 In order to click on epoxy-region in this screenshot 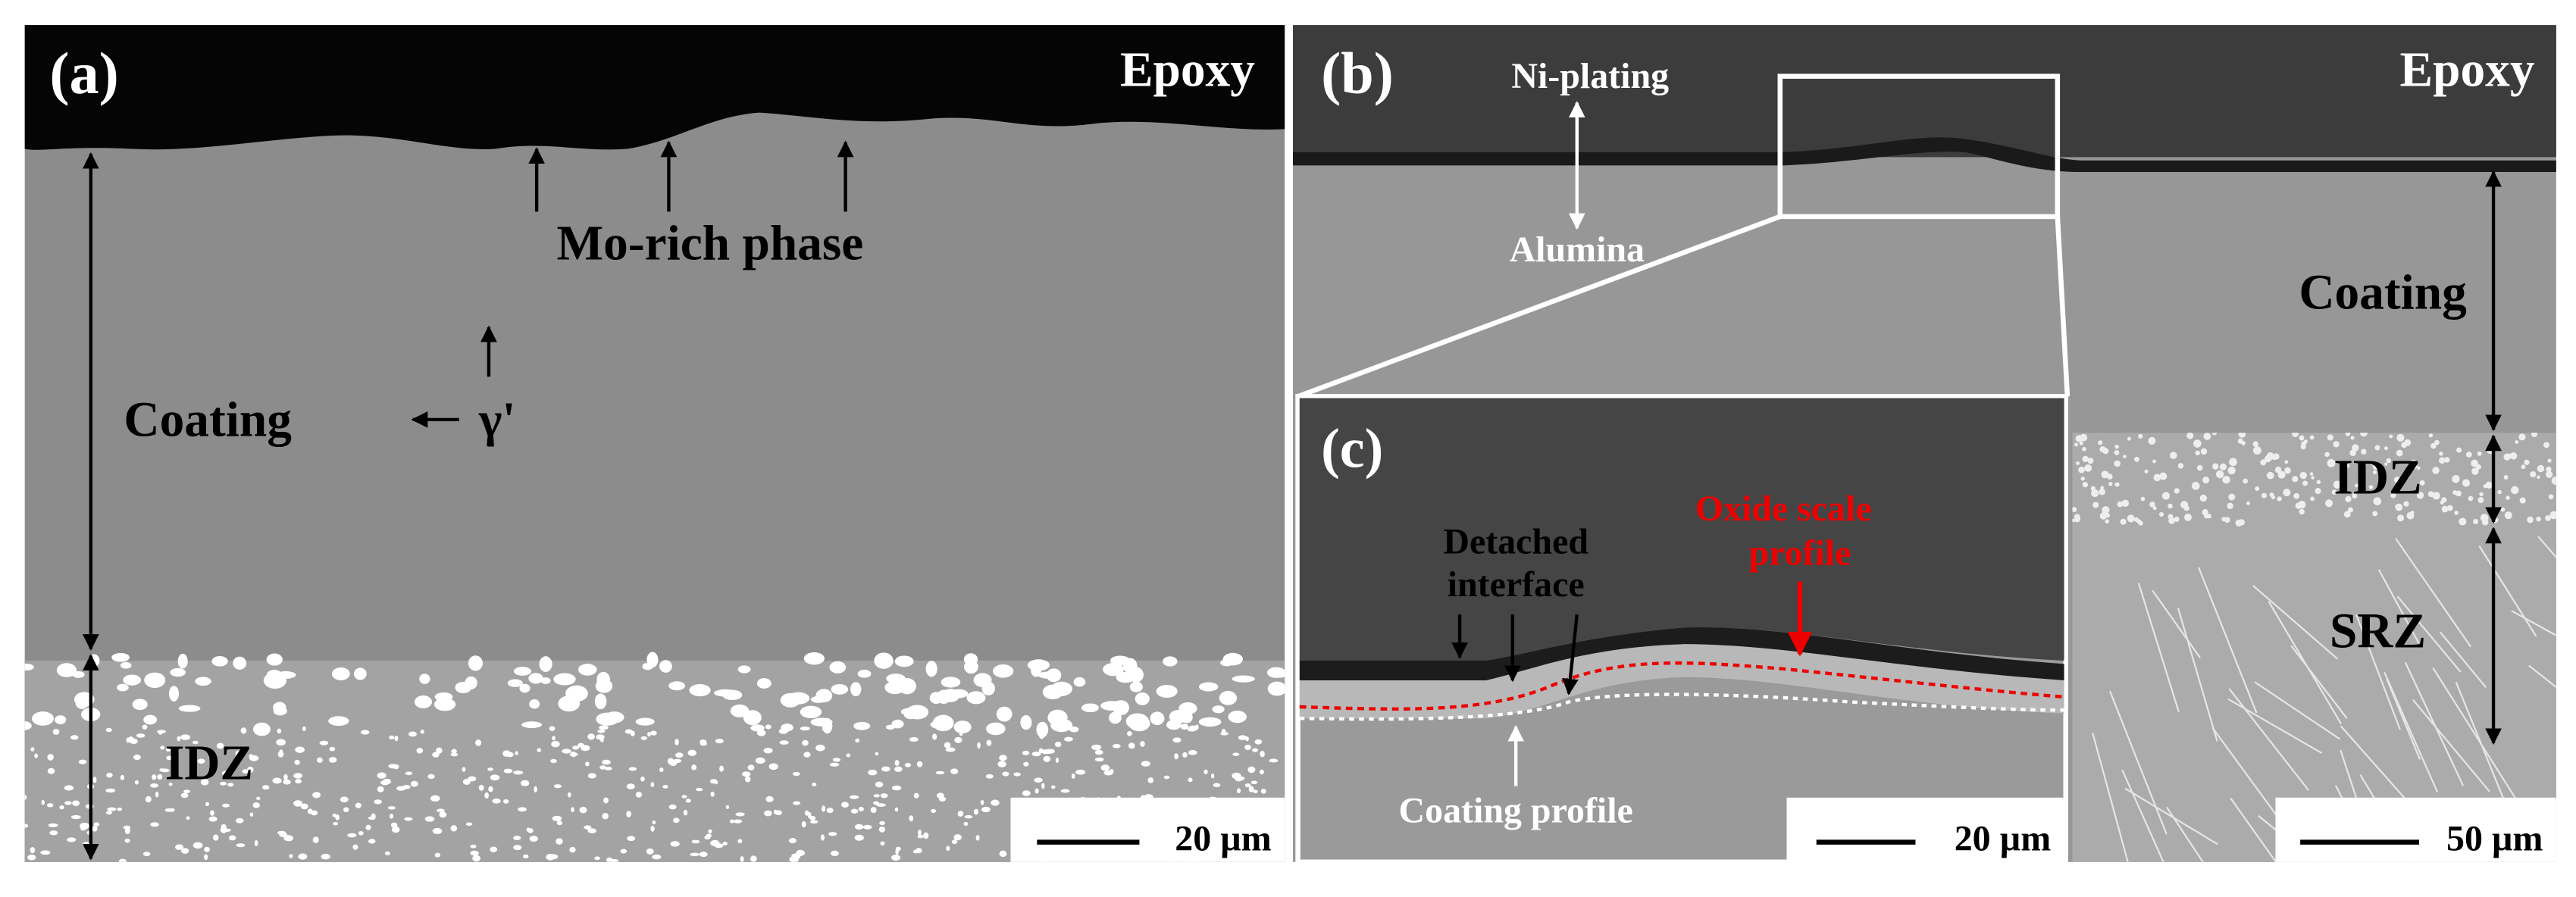, I will do `click(655, 87)`.